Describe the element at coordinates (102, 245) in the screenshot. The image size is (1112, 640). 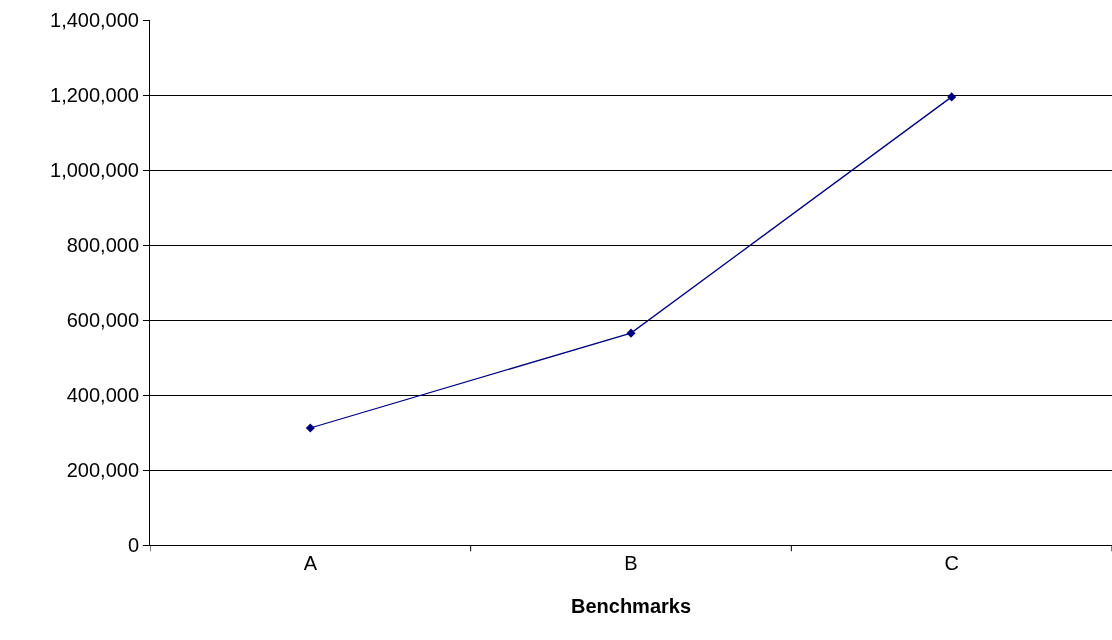
I see `y-tick-label: 800,000` at that location.